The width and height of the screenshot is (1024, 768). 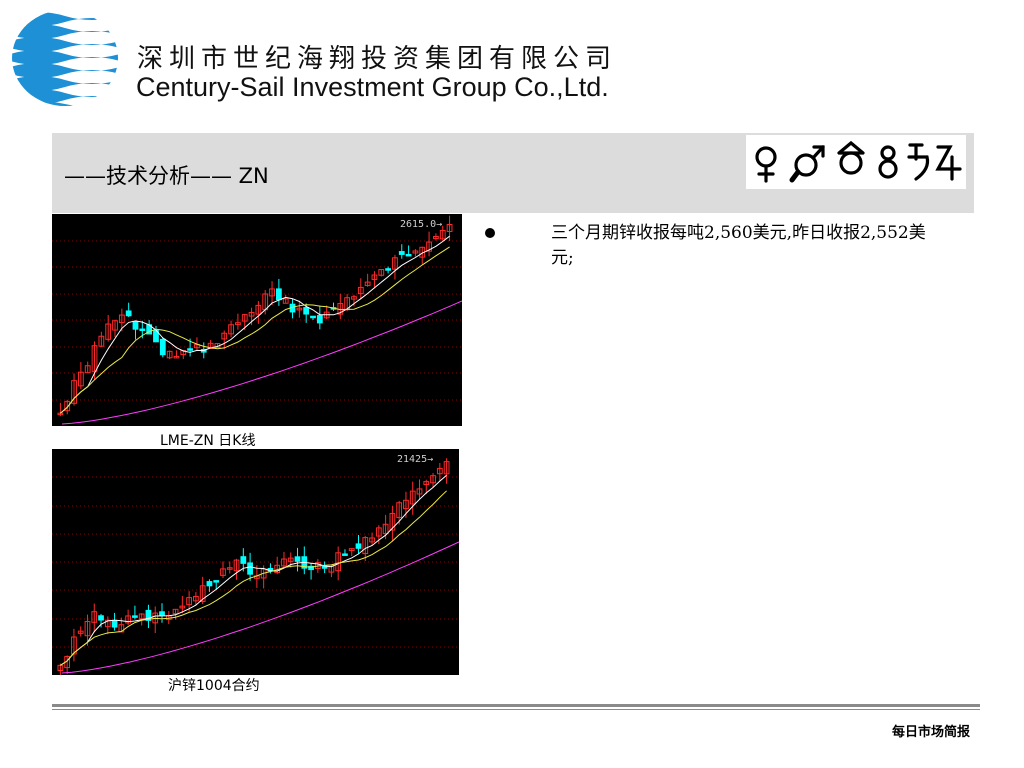 I want to click on company-logo, so click(x=65, y=58).